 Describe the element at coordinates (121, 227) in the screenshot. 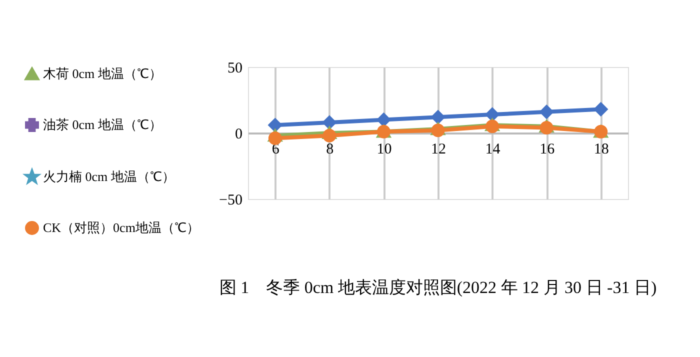

I see `legend-label: CK（对照）0cm地温（℃）` at that location.